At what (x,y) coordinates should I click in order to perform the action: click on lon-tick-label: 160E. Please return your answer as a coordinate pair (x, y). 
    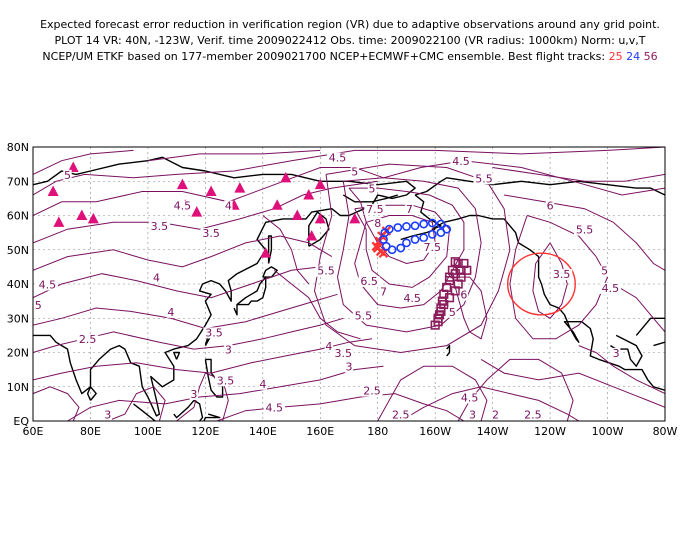
    Looking at the image, I should click on (320, 431).